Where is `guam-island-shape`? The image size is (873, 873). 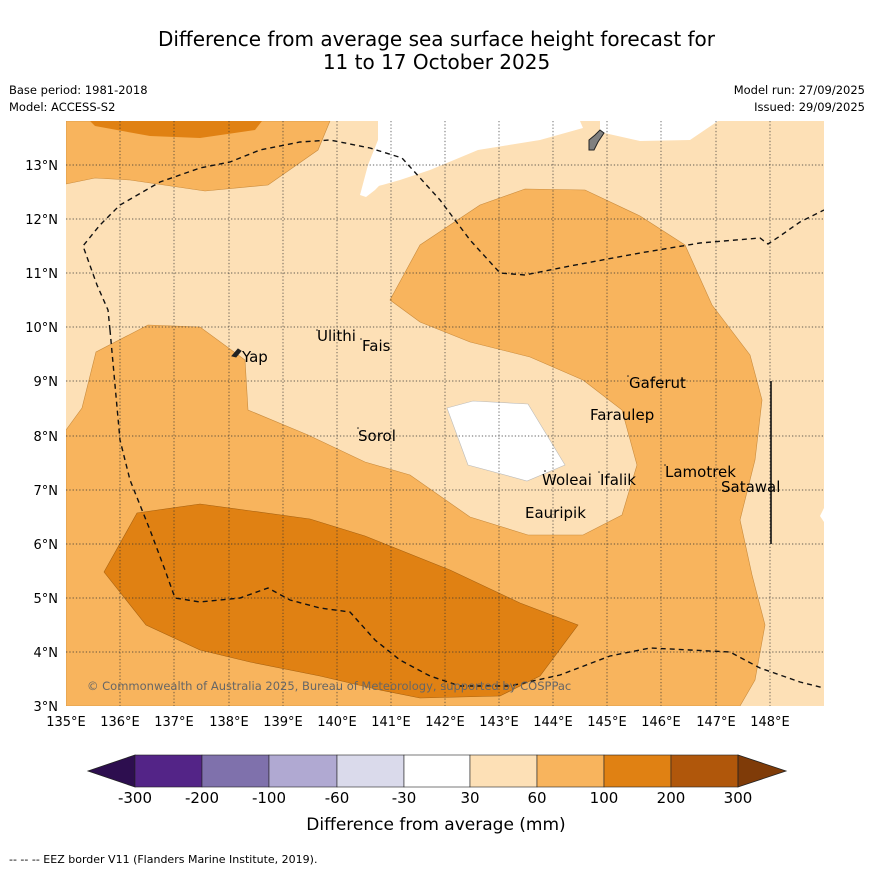 guam-island-shape is located at coordinates (596, 140).